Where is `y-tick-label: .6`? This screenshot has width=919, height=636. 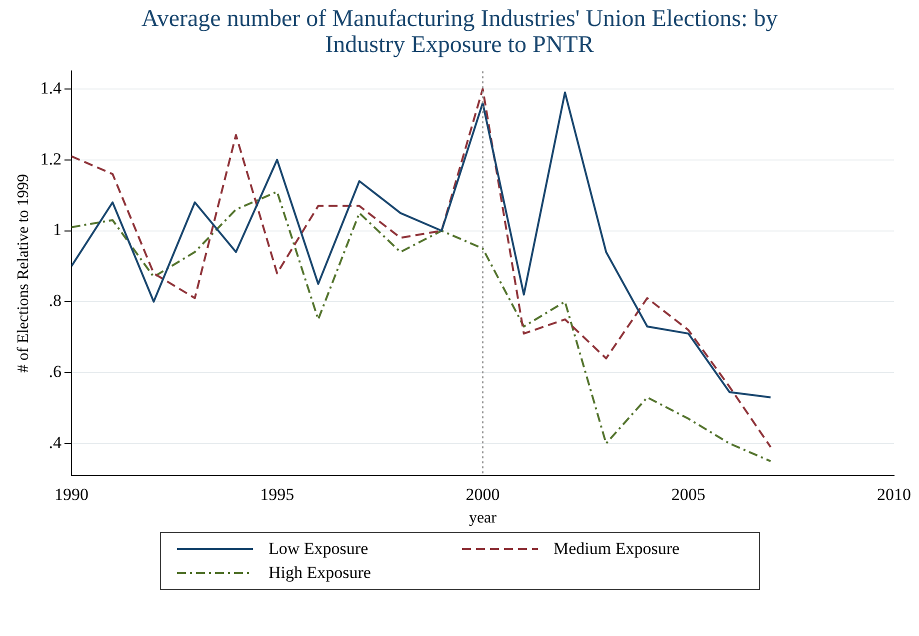 y-tick-label: .6 is located at coordinates (55, 372).